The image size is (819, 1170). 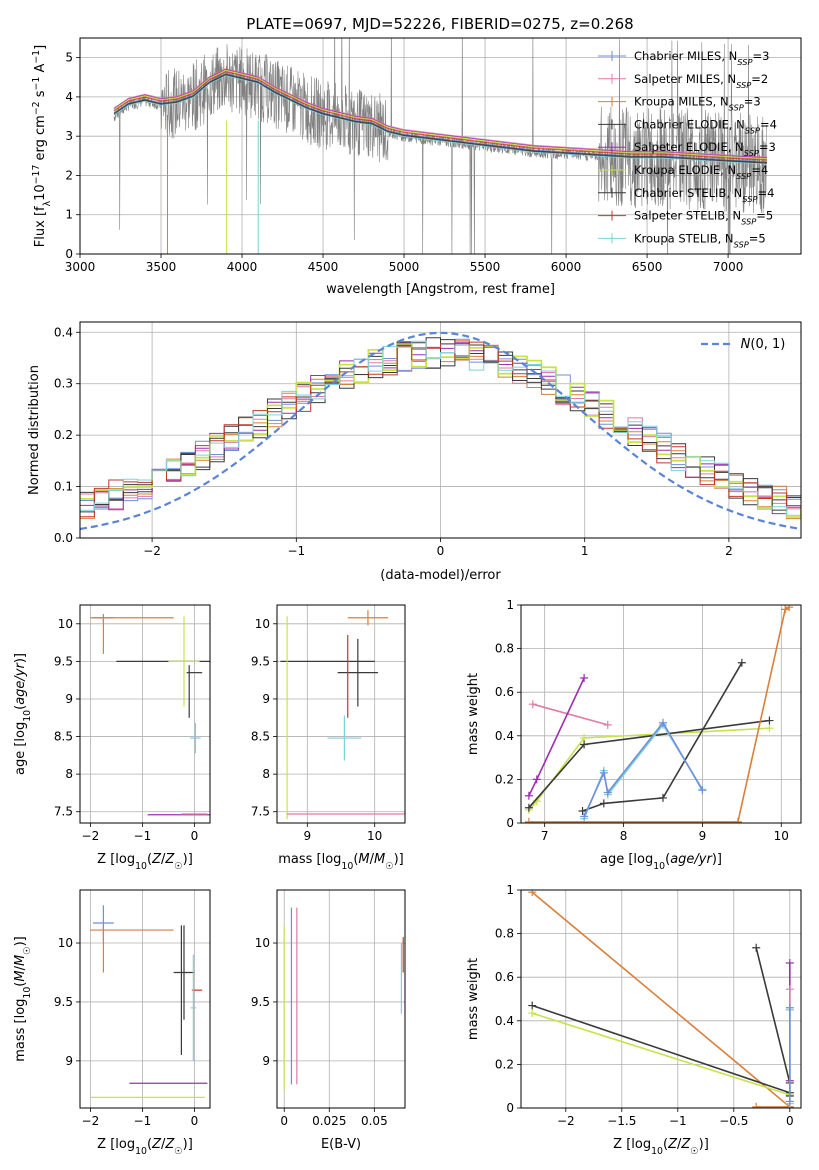 I want to click on x-tick-label: 7000, so click(x=728, y=267).